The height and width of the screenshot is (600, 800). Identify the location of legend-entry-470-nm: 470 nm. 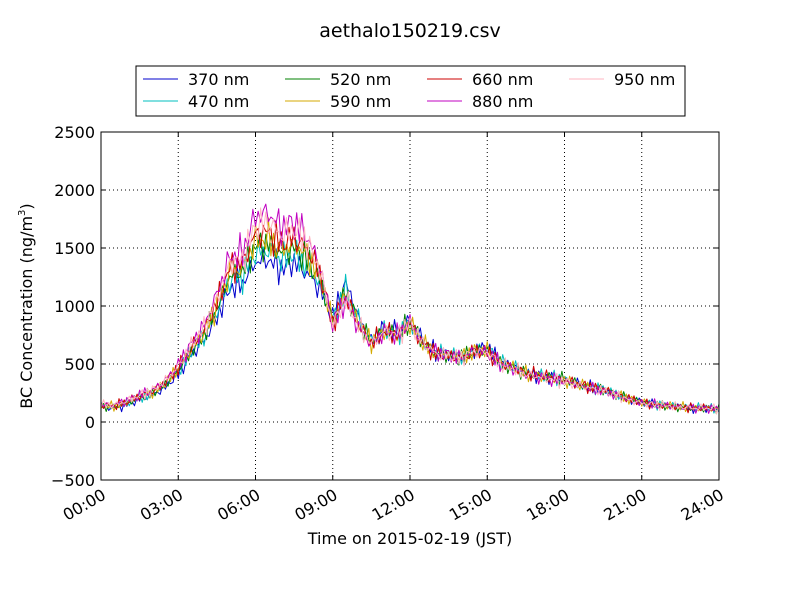
(196, 101).